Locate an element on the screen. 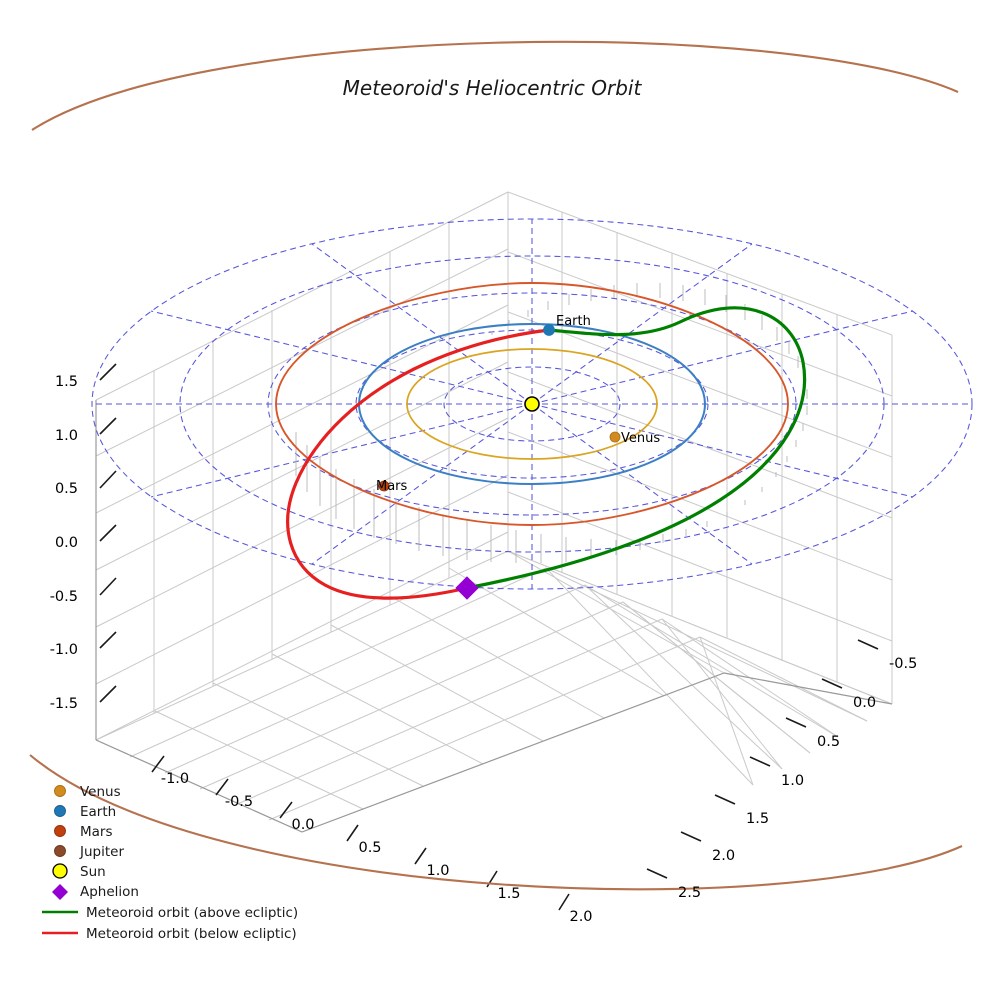 The image size is (984, 984). legend-item-aphelion: Aphelion is located at coordinates (95, 892).